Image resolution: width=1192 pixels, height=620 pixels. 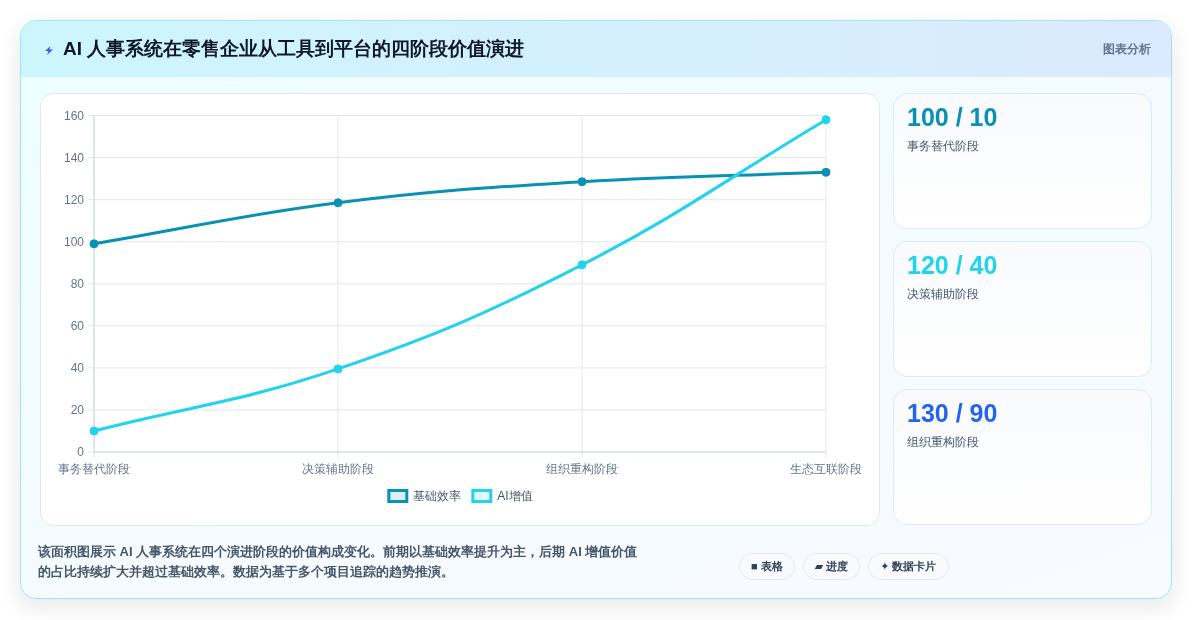 What do you see at coordinates (338, 562) in the screenshot?
I see `text: 该面积图展示 AI 人事系统在四个演进阶段的价值构成变化。前期以基础效率提升为主，后期 AI 增值价值的占比持续扩大并超过基础效率。数据为基于多个项目追踪的趋势推演。` at bounding box center [338, 562].